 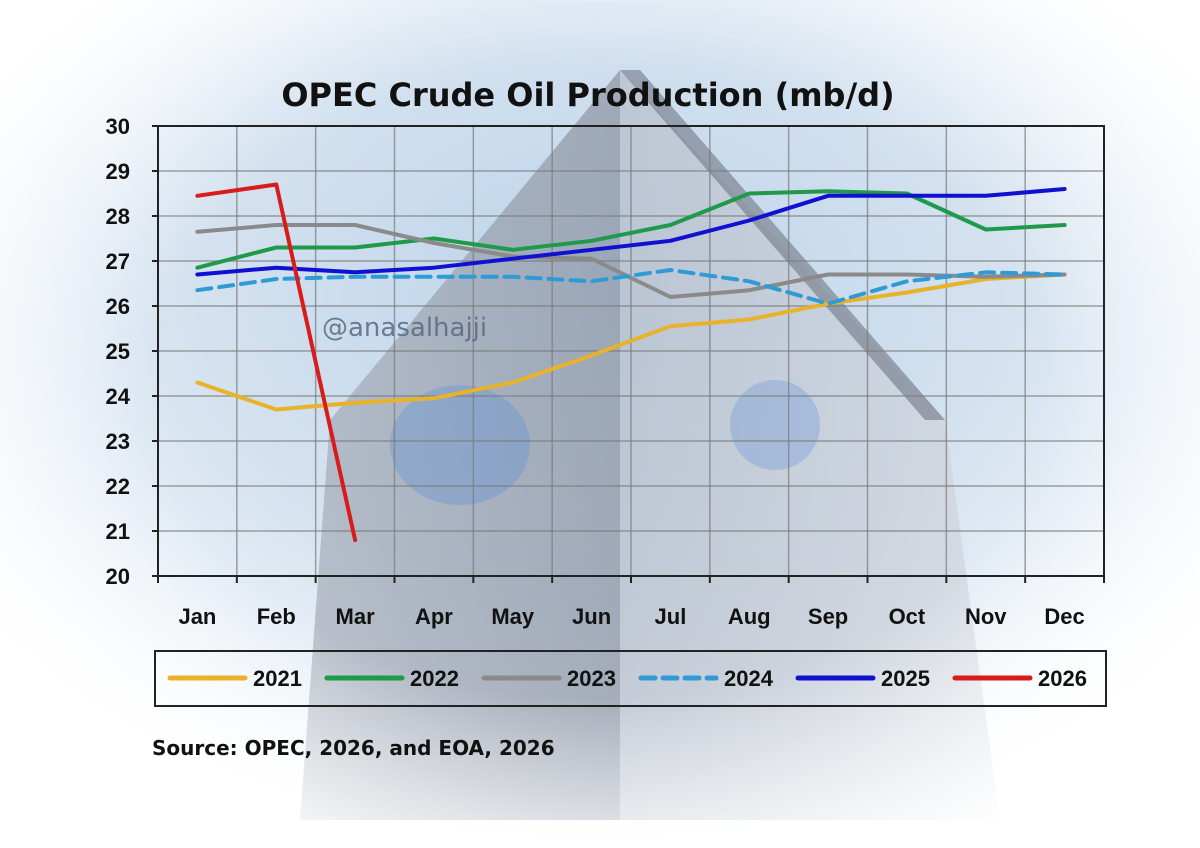 I want to click on legend-label-2026: 2026, so click(x=1062, y=678).